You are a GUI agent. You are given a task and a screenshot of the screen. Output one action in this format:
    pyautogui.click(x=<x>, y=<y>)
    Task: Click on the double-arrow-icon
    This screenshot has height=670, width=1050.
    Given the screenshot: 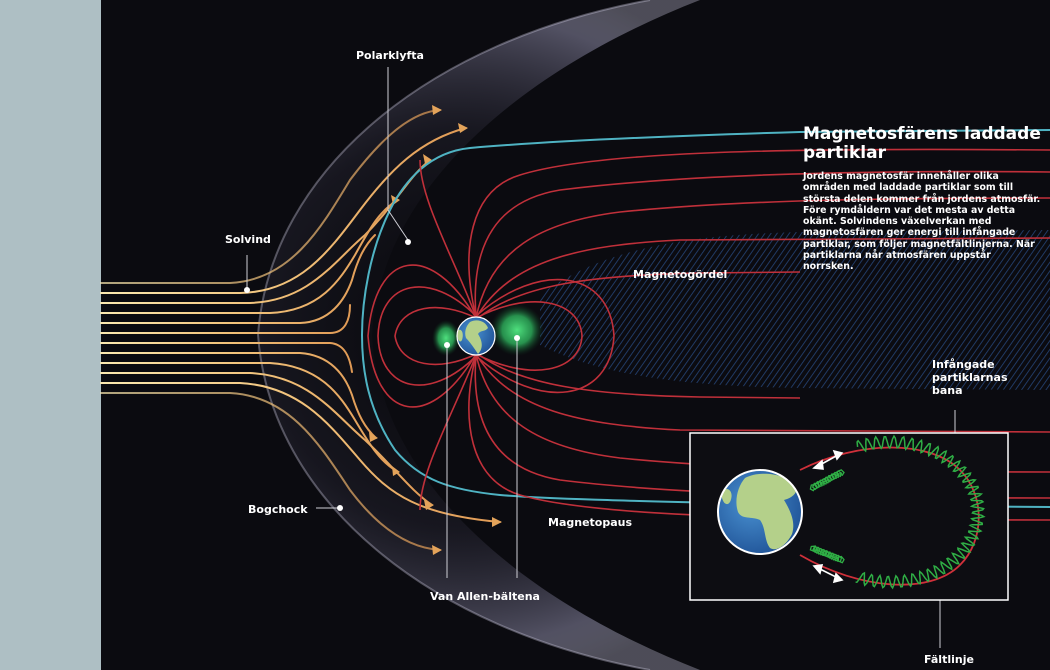 What is the action you would take?
    pyautogui.click(x=828, y=516)
    